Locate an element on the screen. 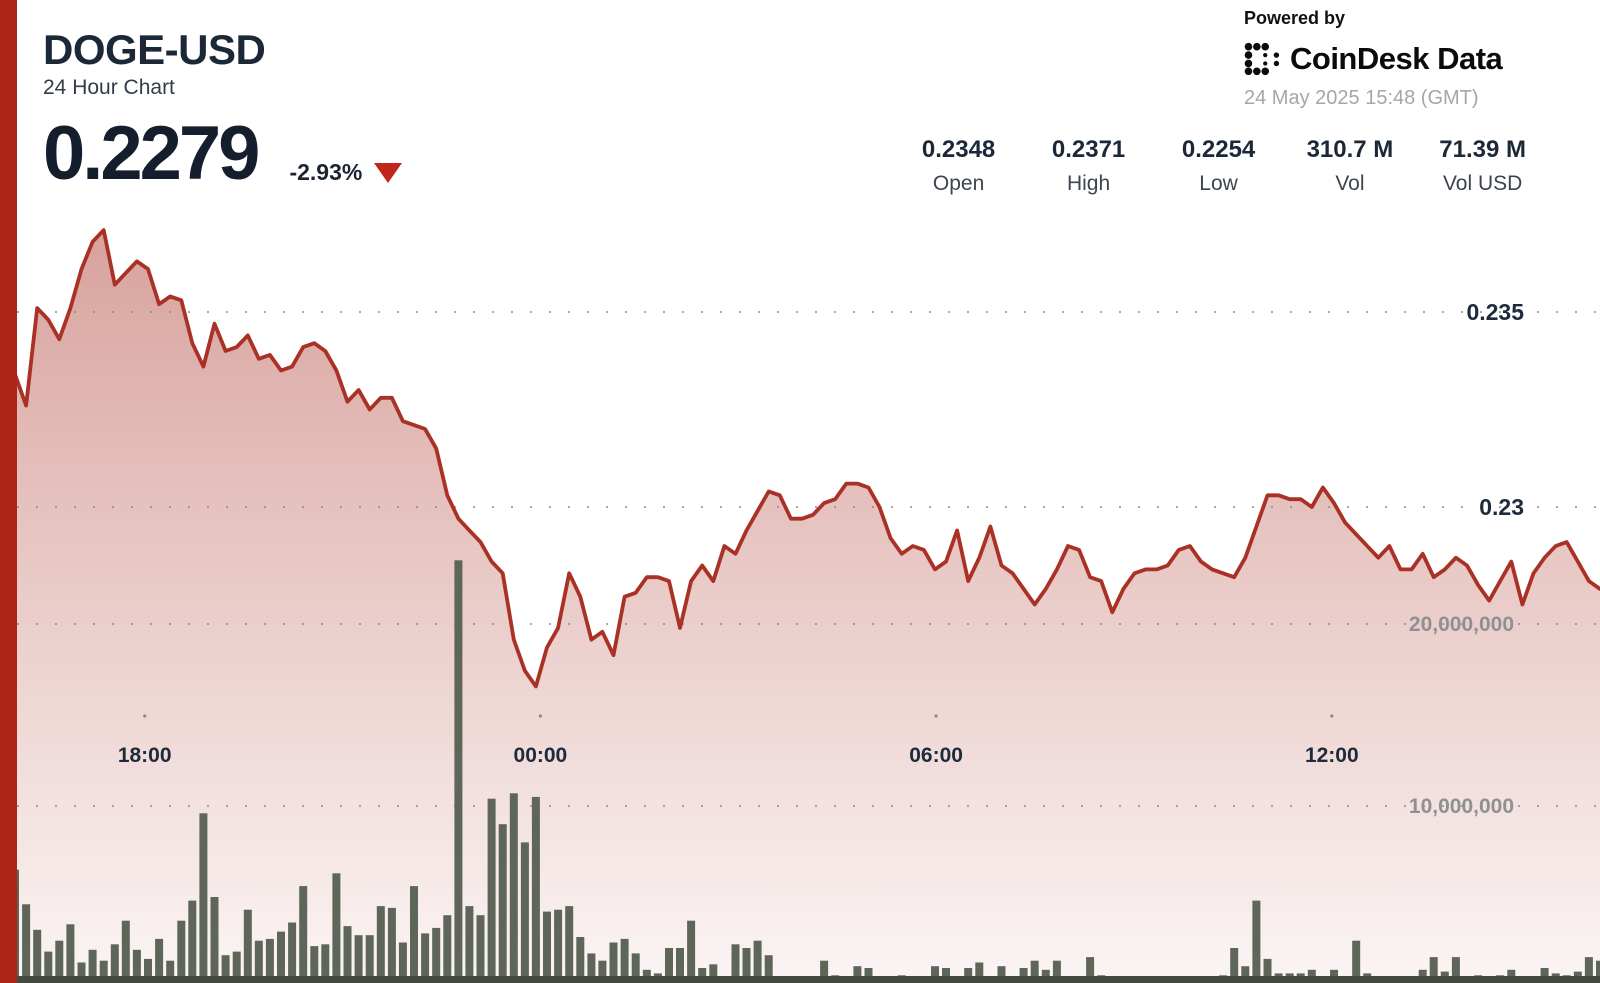 This screenshot has width=1600, height=983. chart-header: DOGE-USD 24 Hour Chart is located at coordinates (154, 63).